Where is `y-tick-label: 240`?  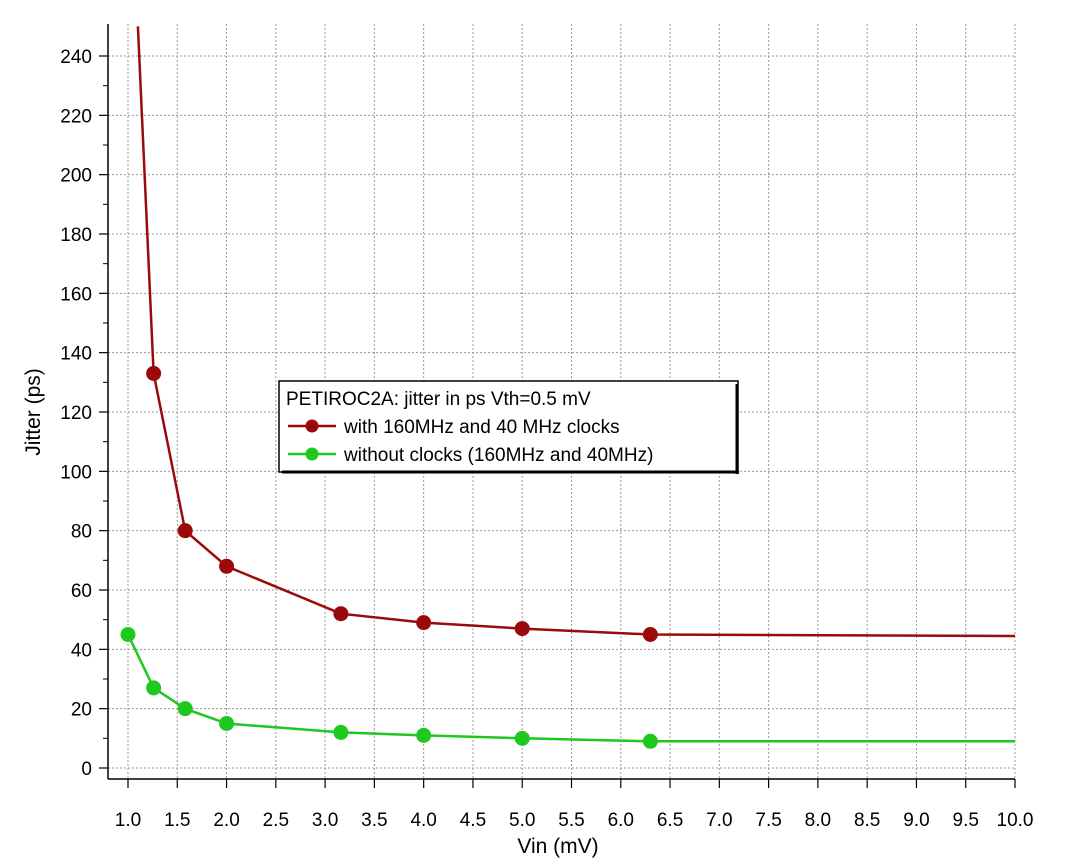 y-tick-label: 240 is located at coordinates (76, 57).